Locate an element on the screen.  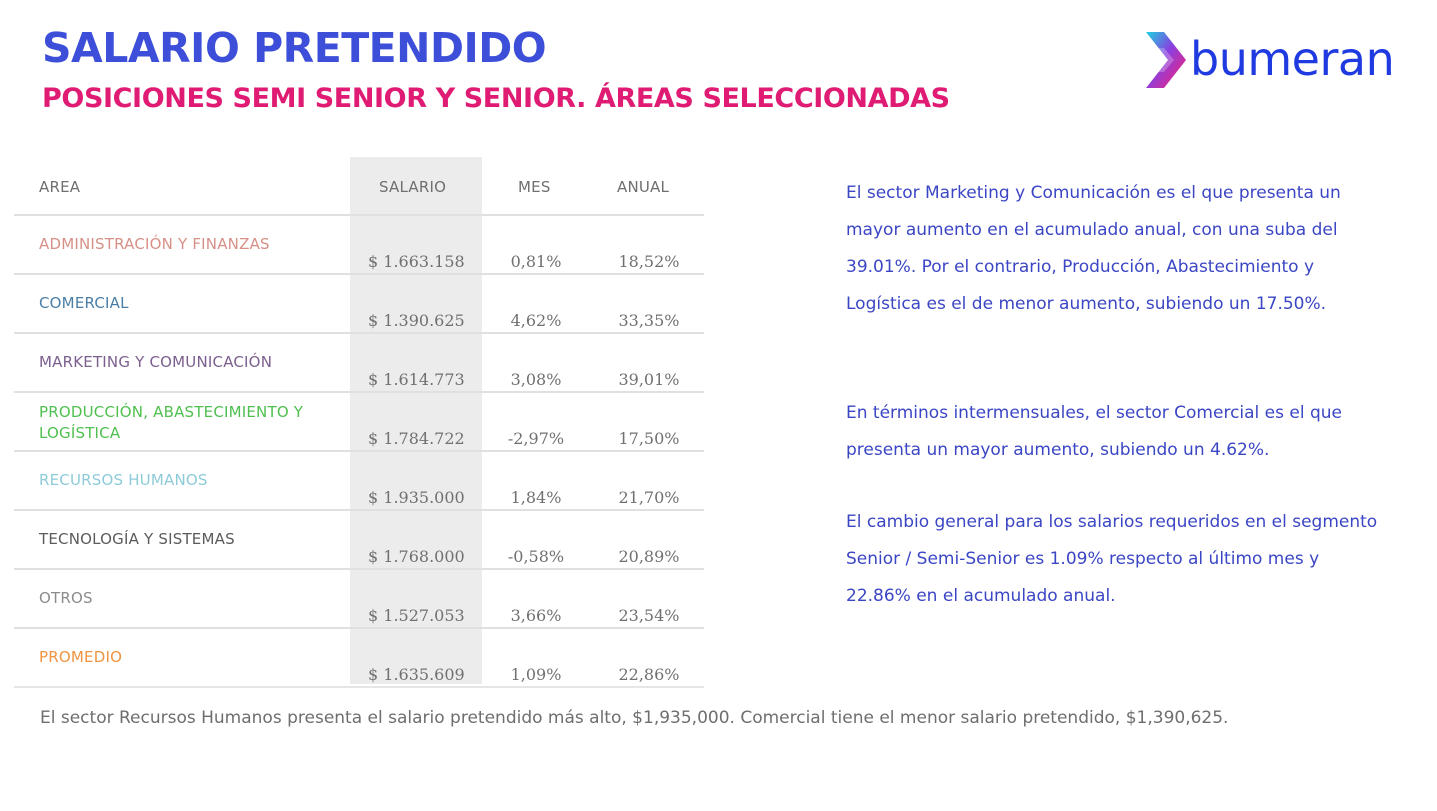
row-anual-value: 23,54% is located at coordinates (649, 615).